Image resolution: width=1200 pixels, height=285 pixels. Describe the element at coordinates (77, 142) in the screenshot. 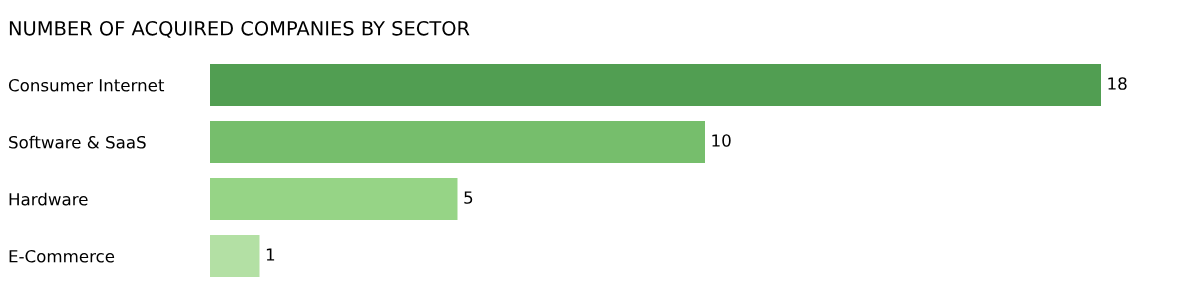

I see `y-tick-label: Software & SaaS` at that location.